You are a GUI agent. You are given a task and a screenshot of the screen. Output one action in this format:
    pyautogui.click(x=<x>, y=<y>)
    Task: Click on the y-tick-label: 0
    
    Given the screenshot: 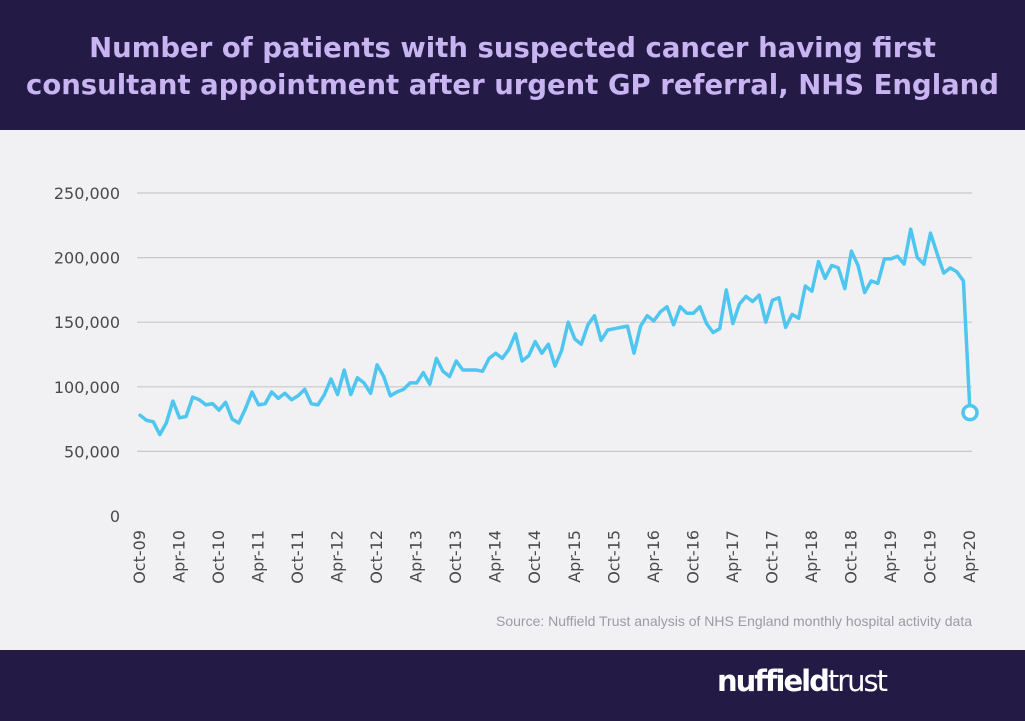 What is the action you would take?
    pyautogui.click(x=115, y=516)
    